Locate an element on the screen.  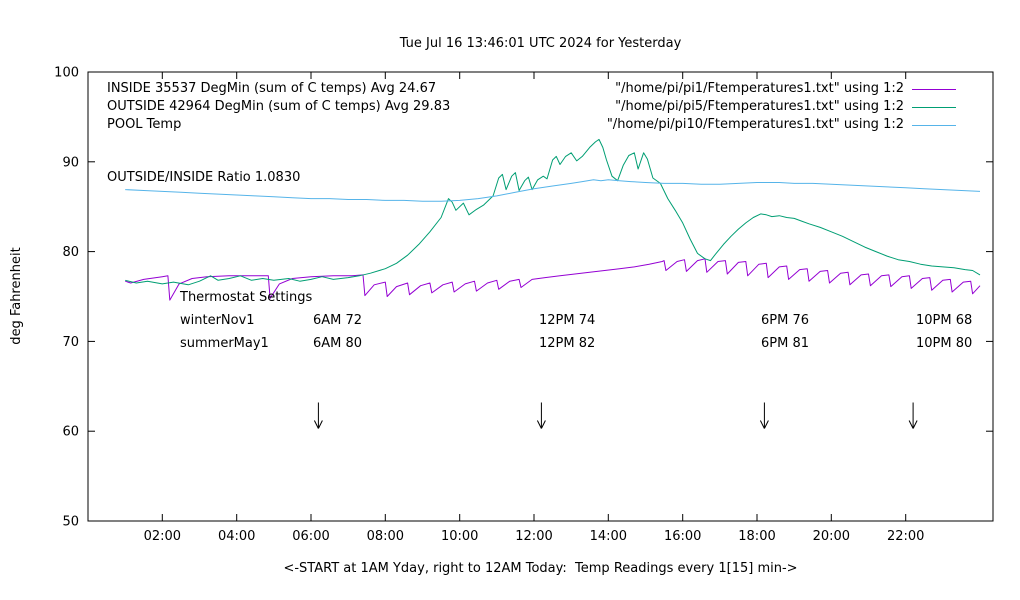
thermostat-winter-6pm: 6PM 76 is located at coordinates (785, 320).